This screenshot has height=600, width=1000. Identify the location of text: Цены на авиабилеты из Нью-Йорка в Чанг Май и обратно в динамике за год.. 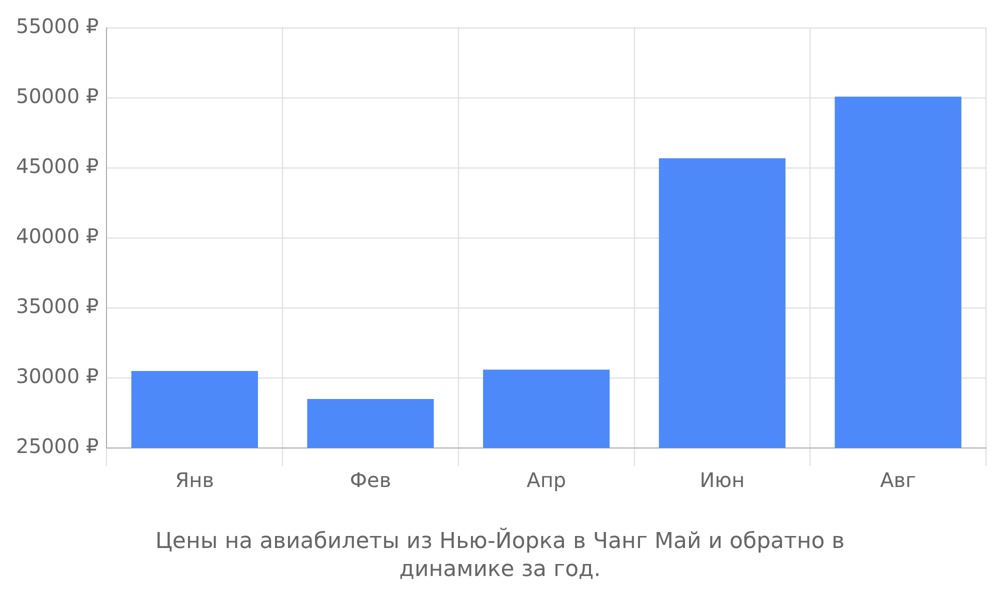
(500, 556).